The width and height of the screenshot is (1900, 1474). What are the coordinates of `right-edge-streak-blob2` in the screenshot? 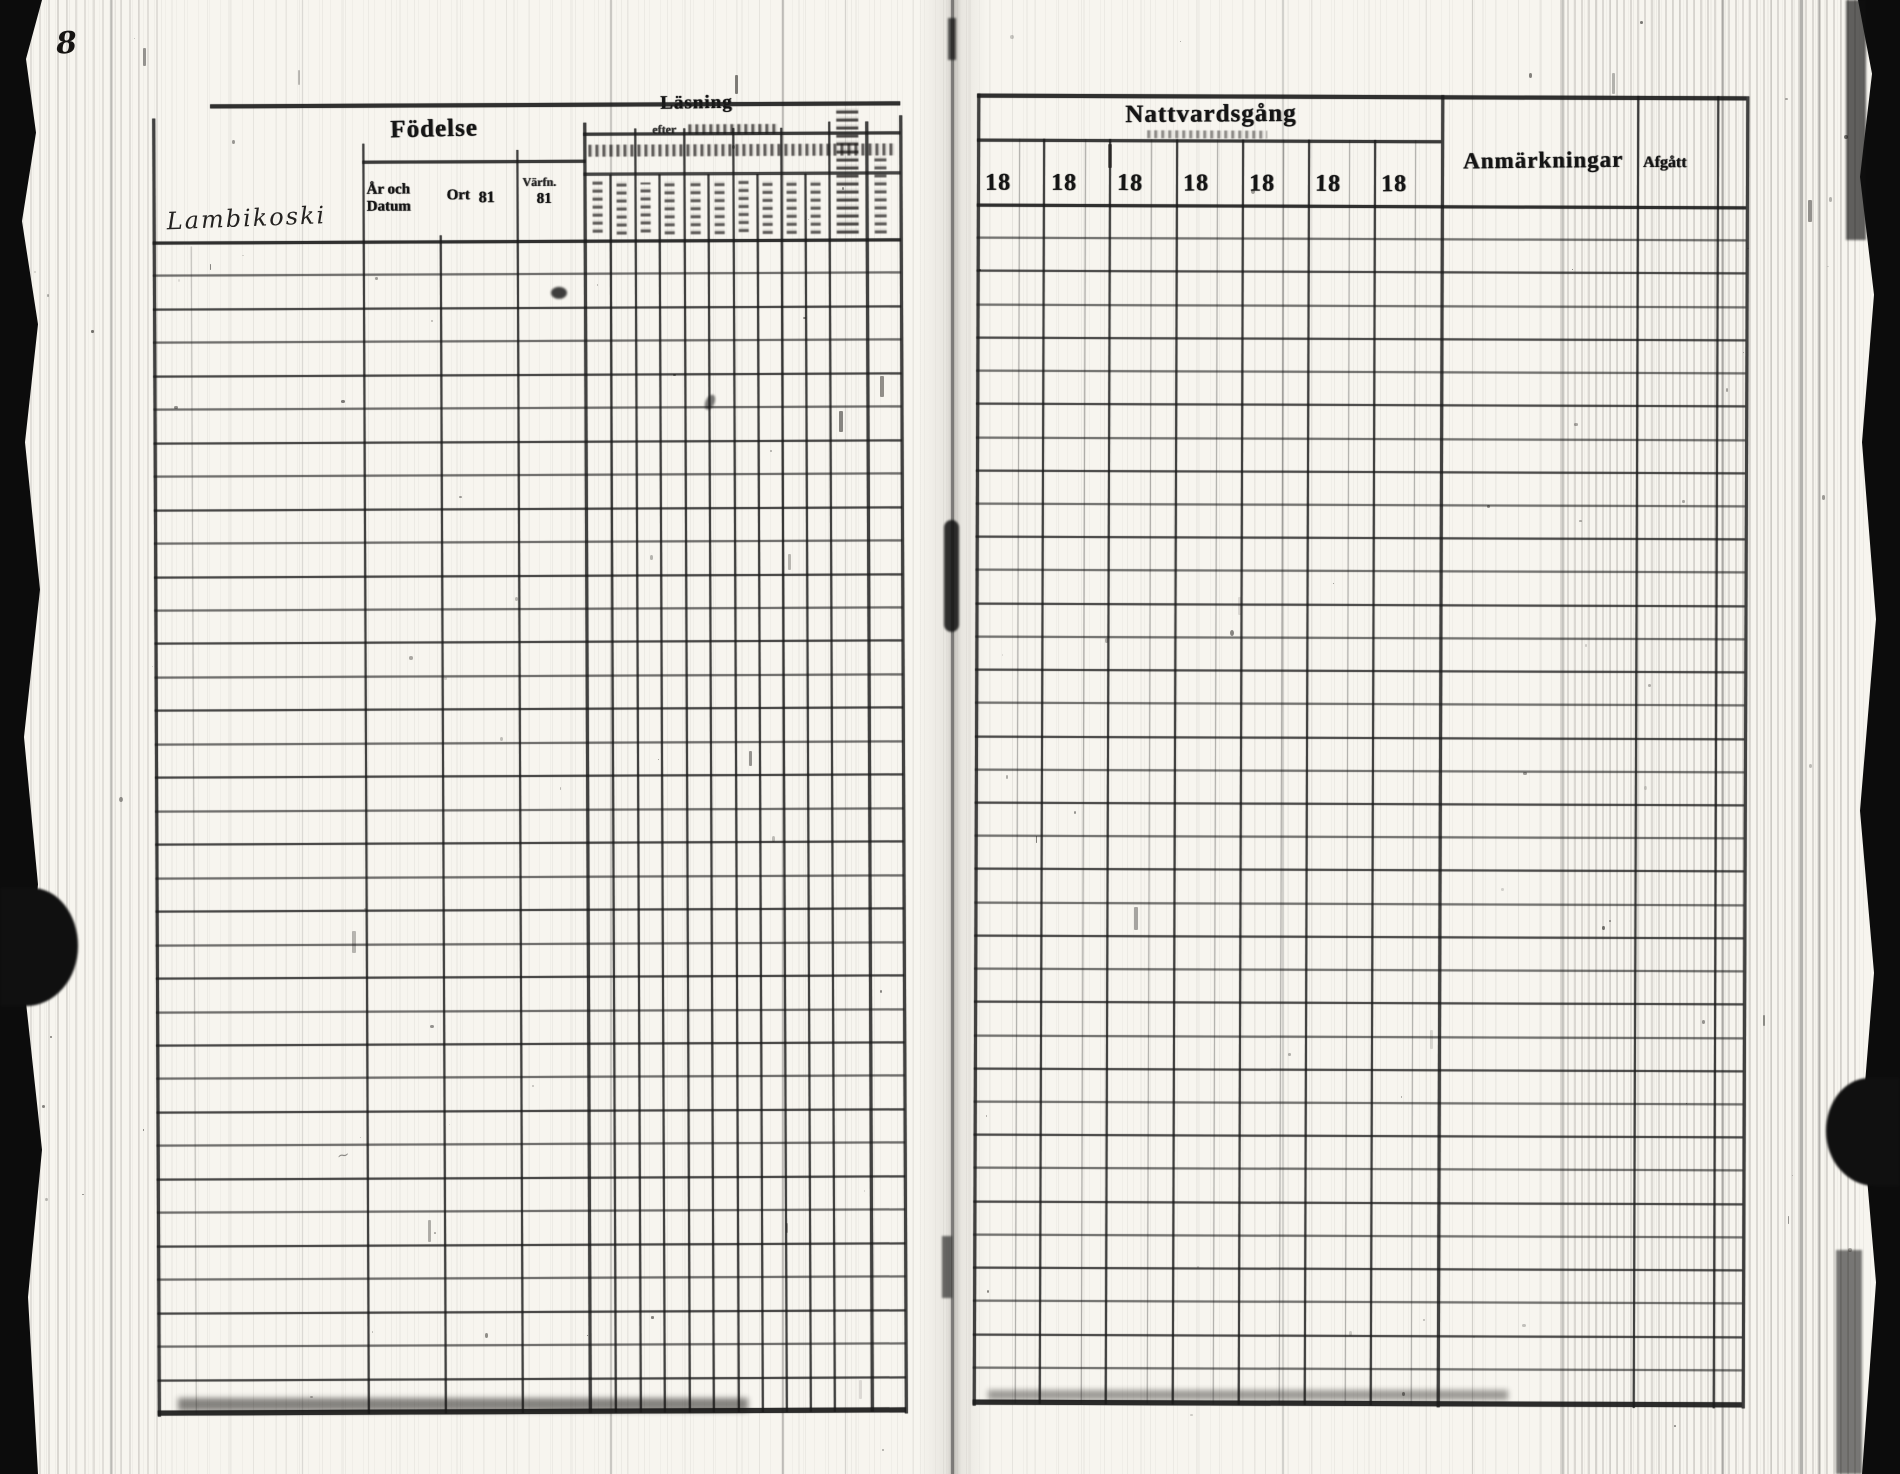 It's located at (1849, 1362).